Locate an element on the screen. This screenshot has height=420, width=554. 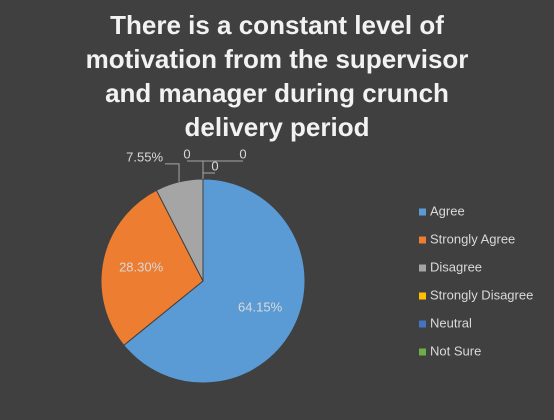
legend-label: Not Sure is located at coordinates (455, 350).